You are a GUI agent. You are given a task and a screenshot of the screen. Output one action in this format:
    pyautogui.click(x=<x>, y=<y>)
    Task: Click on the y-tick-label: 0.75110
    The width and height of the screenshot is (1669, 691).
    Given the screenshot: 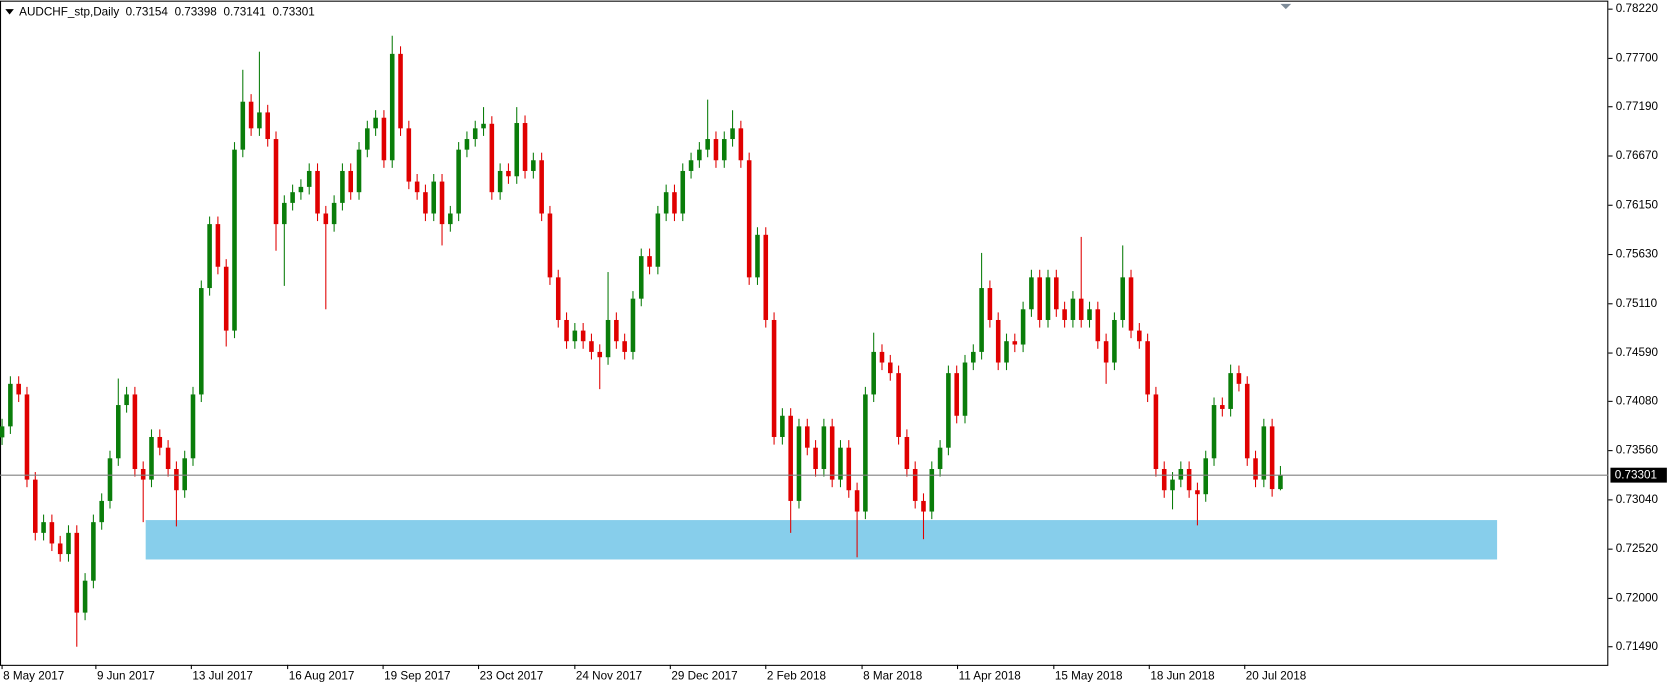 What is the action you would take?
    pyautogui.click(x=1637, y=303)
    